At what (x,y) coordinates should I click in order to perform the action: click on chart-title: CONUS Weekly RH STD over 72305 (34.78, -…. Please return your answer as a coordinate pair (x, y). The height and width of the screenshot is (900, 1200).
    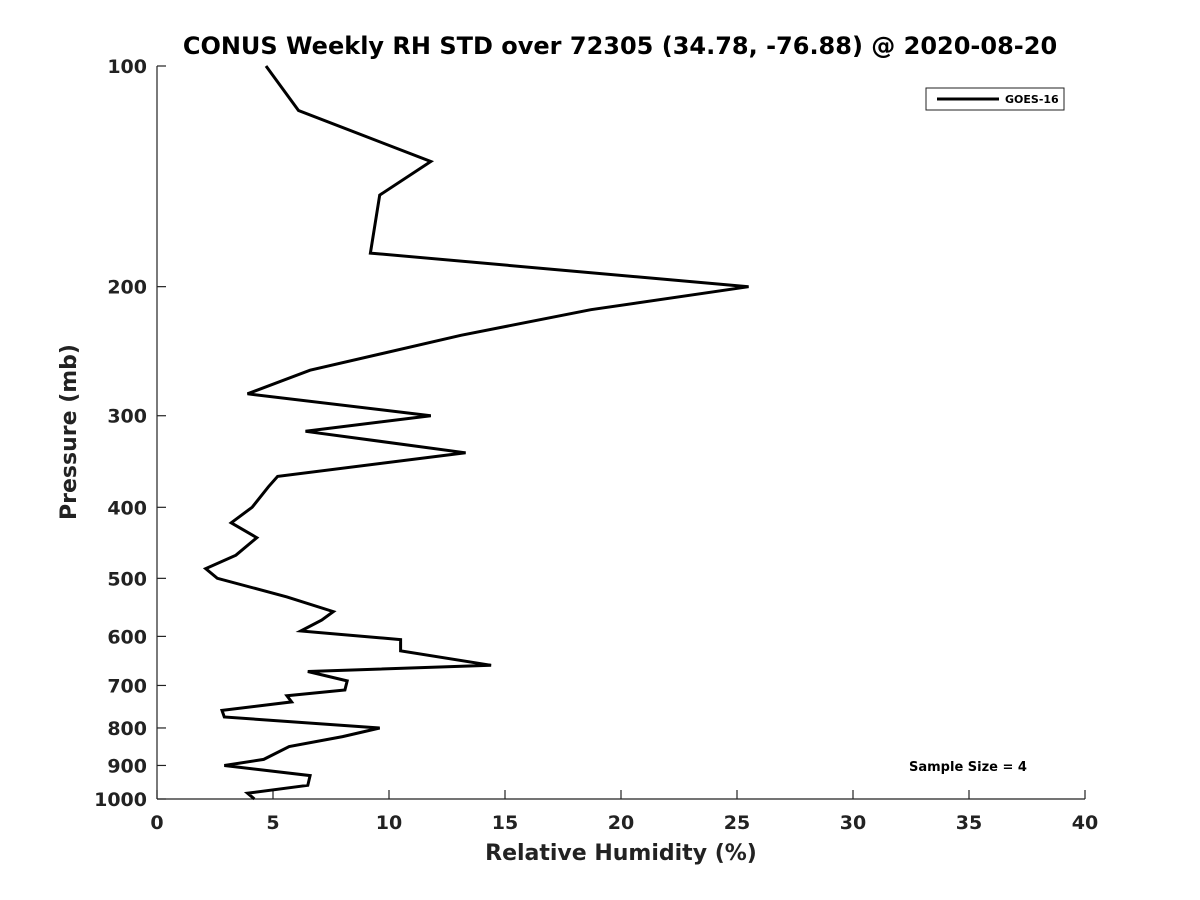
    Looking at the image, I should click on (620, 46).